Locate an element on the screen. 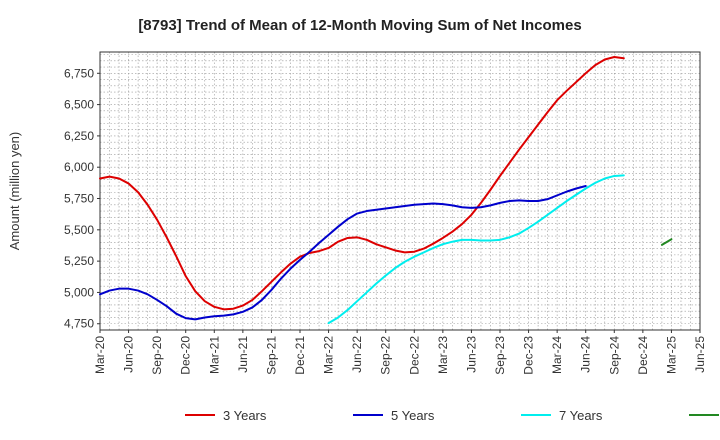 This screenshot has height=440, width=720. x-tick-label: Sep-21 is located at coordinates (271, 355).